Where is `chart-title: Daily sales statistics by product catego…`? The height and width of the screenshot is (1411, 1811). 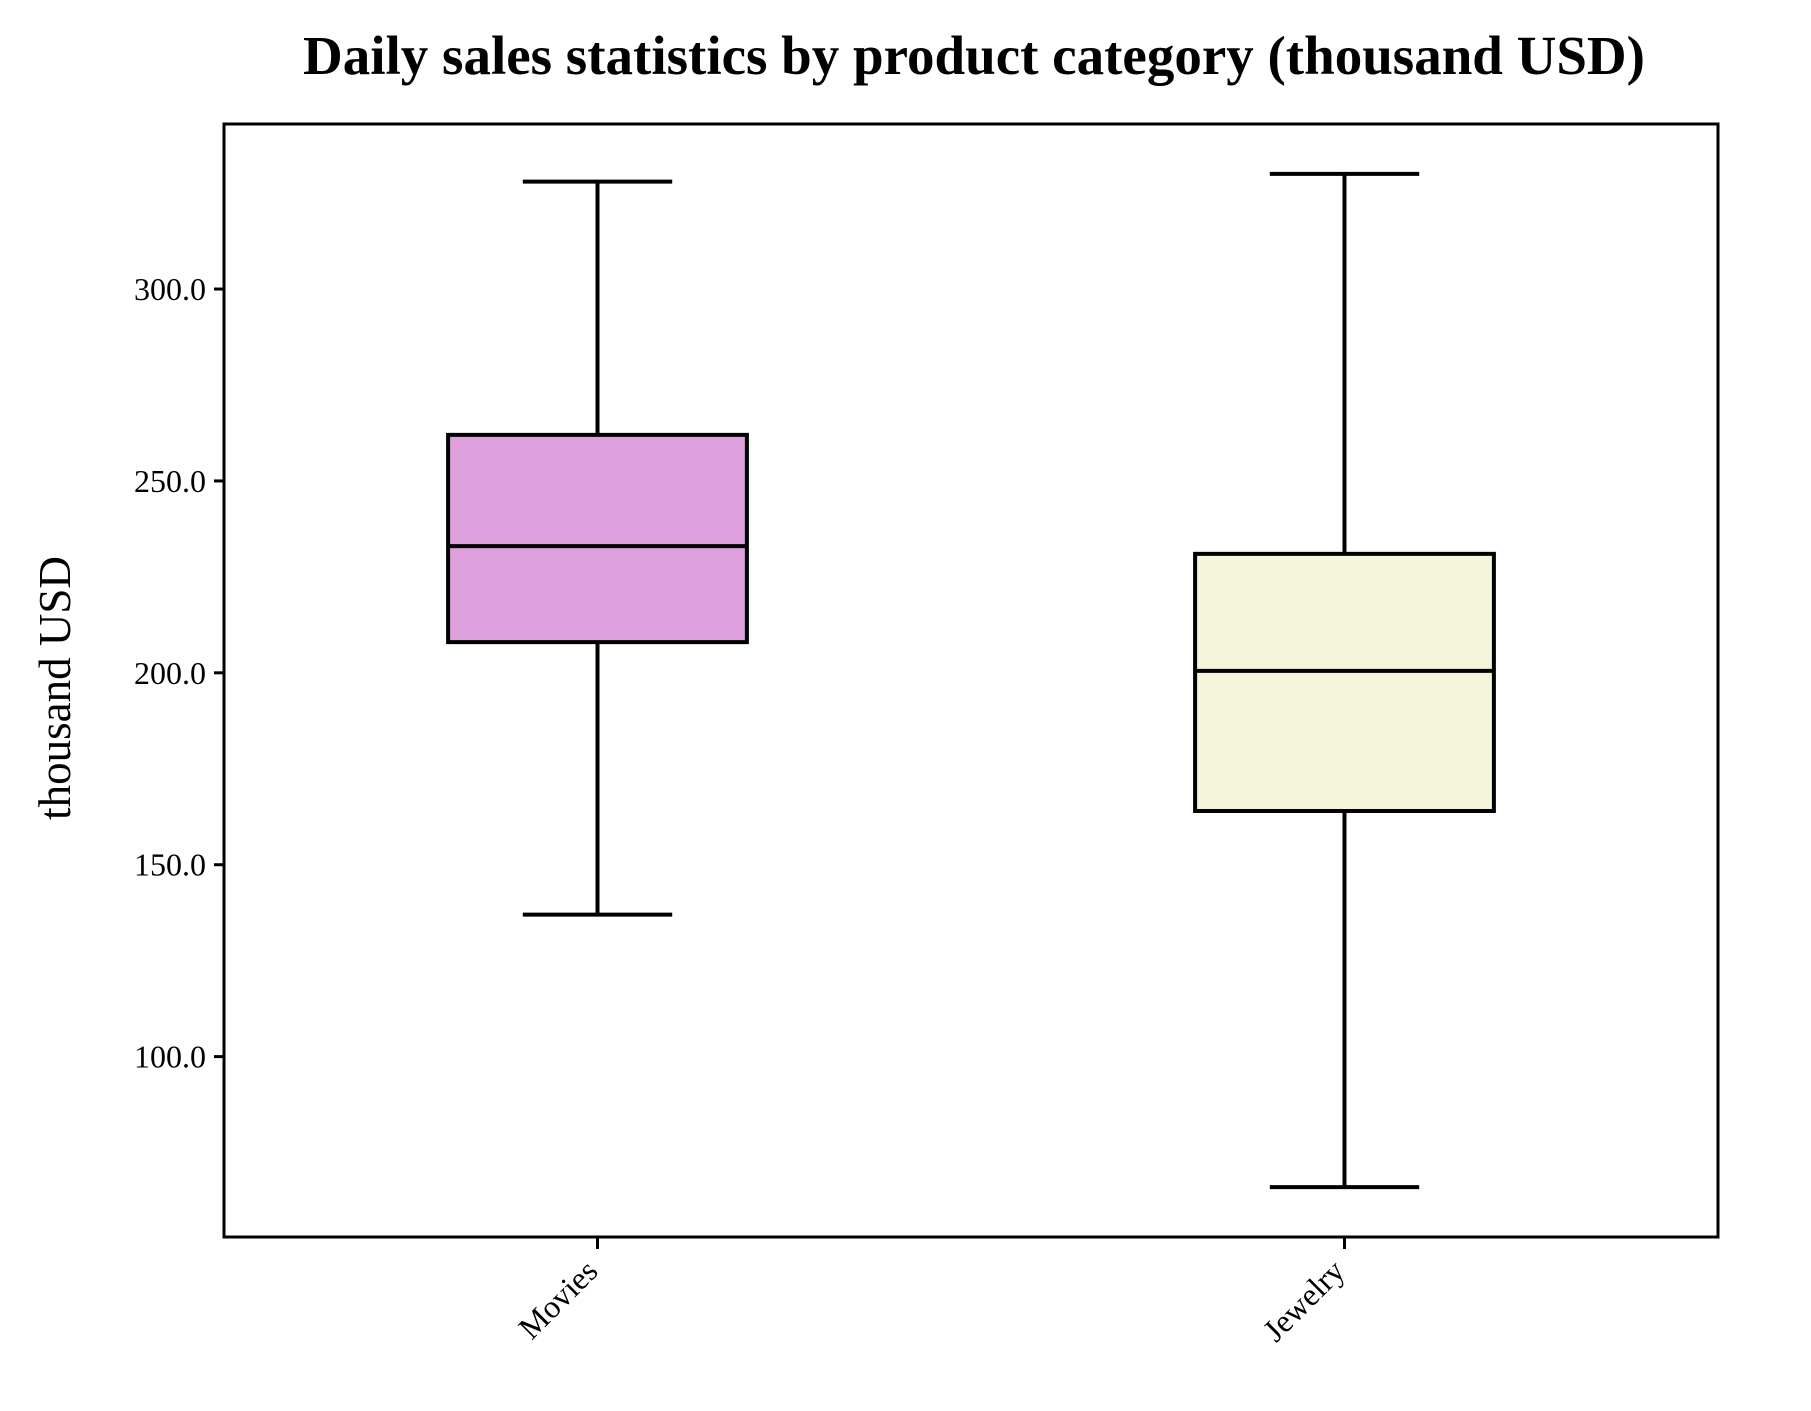
chart-title: Daily sales statistics by product catego… is located at coordinates (974, 55).